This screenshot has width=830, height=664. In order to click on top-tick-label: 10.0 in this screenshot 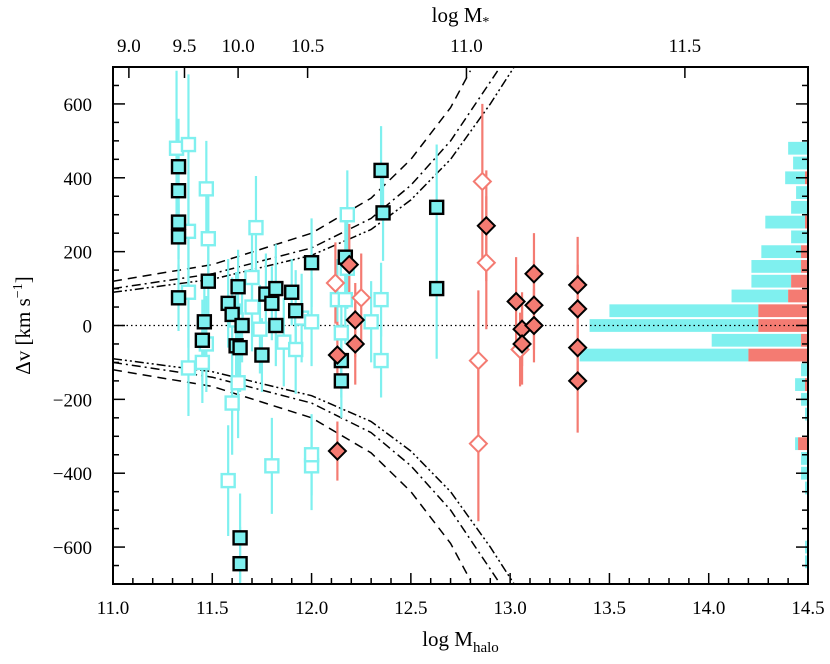, I will do `click(237, 46)`.